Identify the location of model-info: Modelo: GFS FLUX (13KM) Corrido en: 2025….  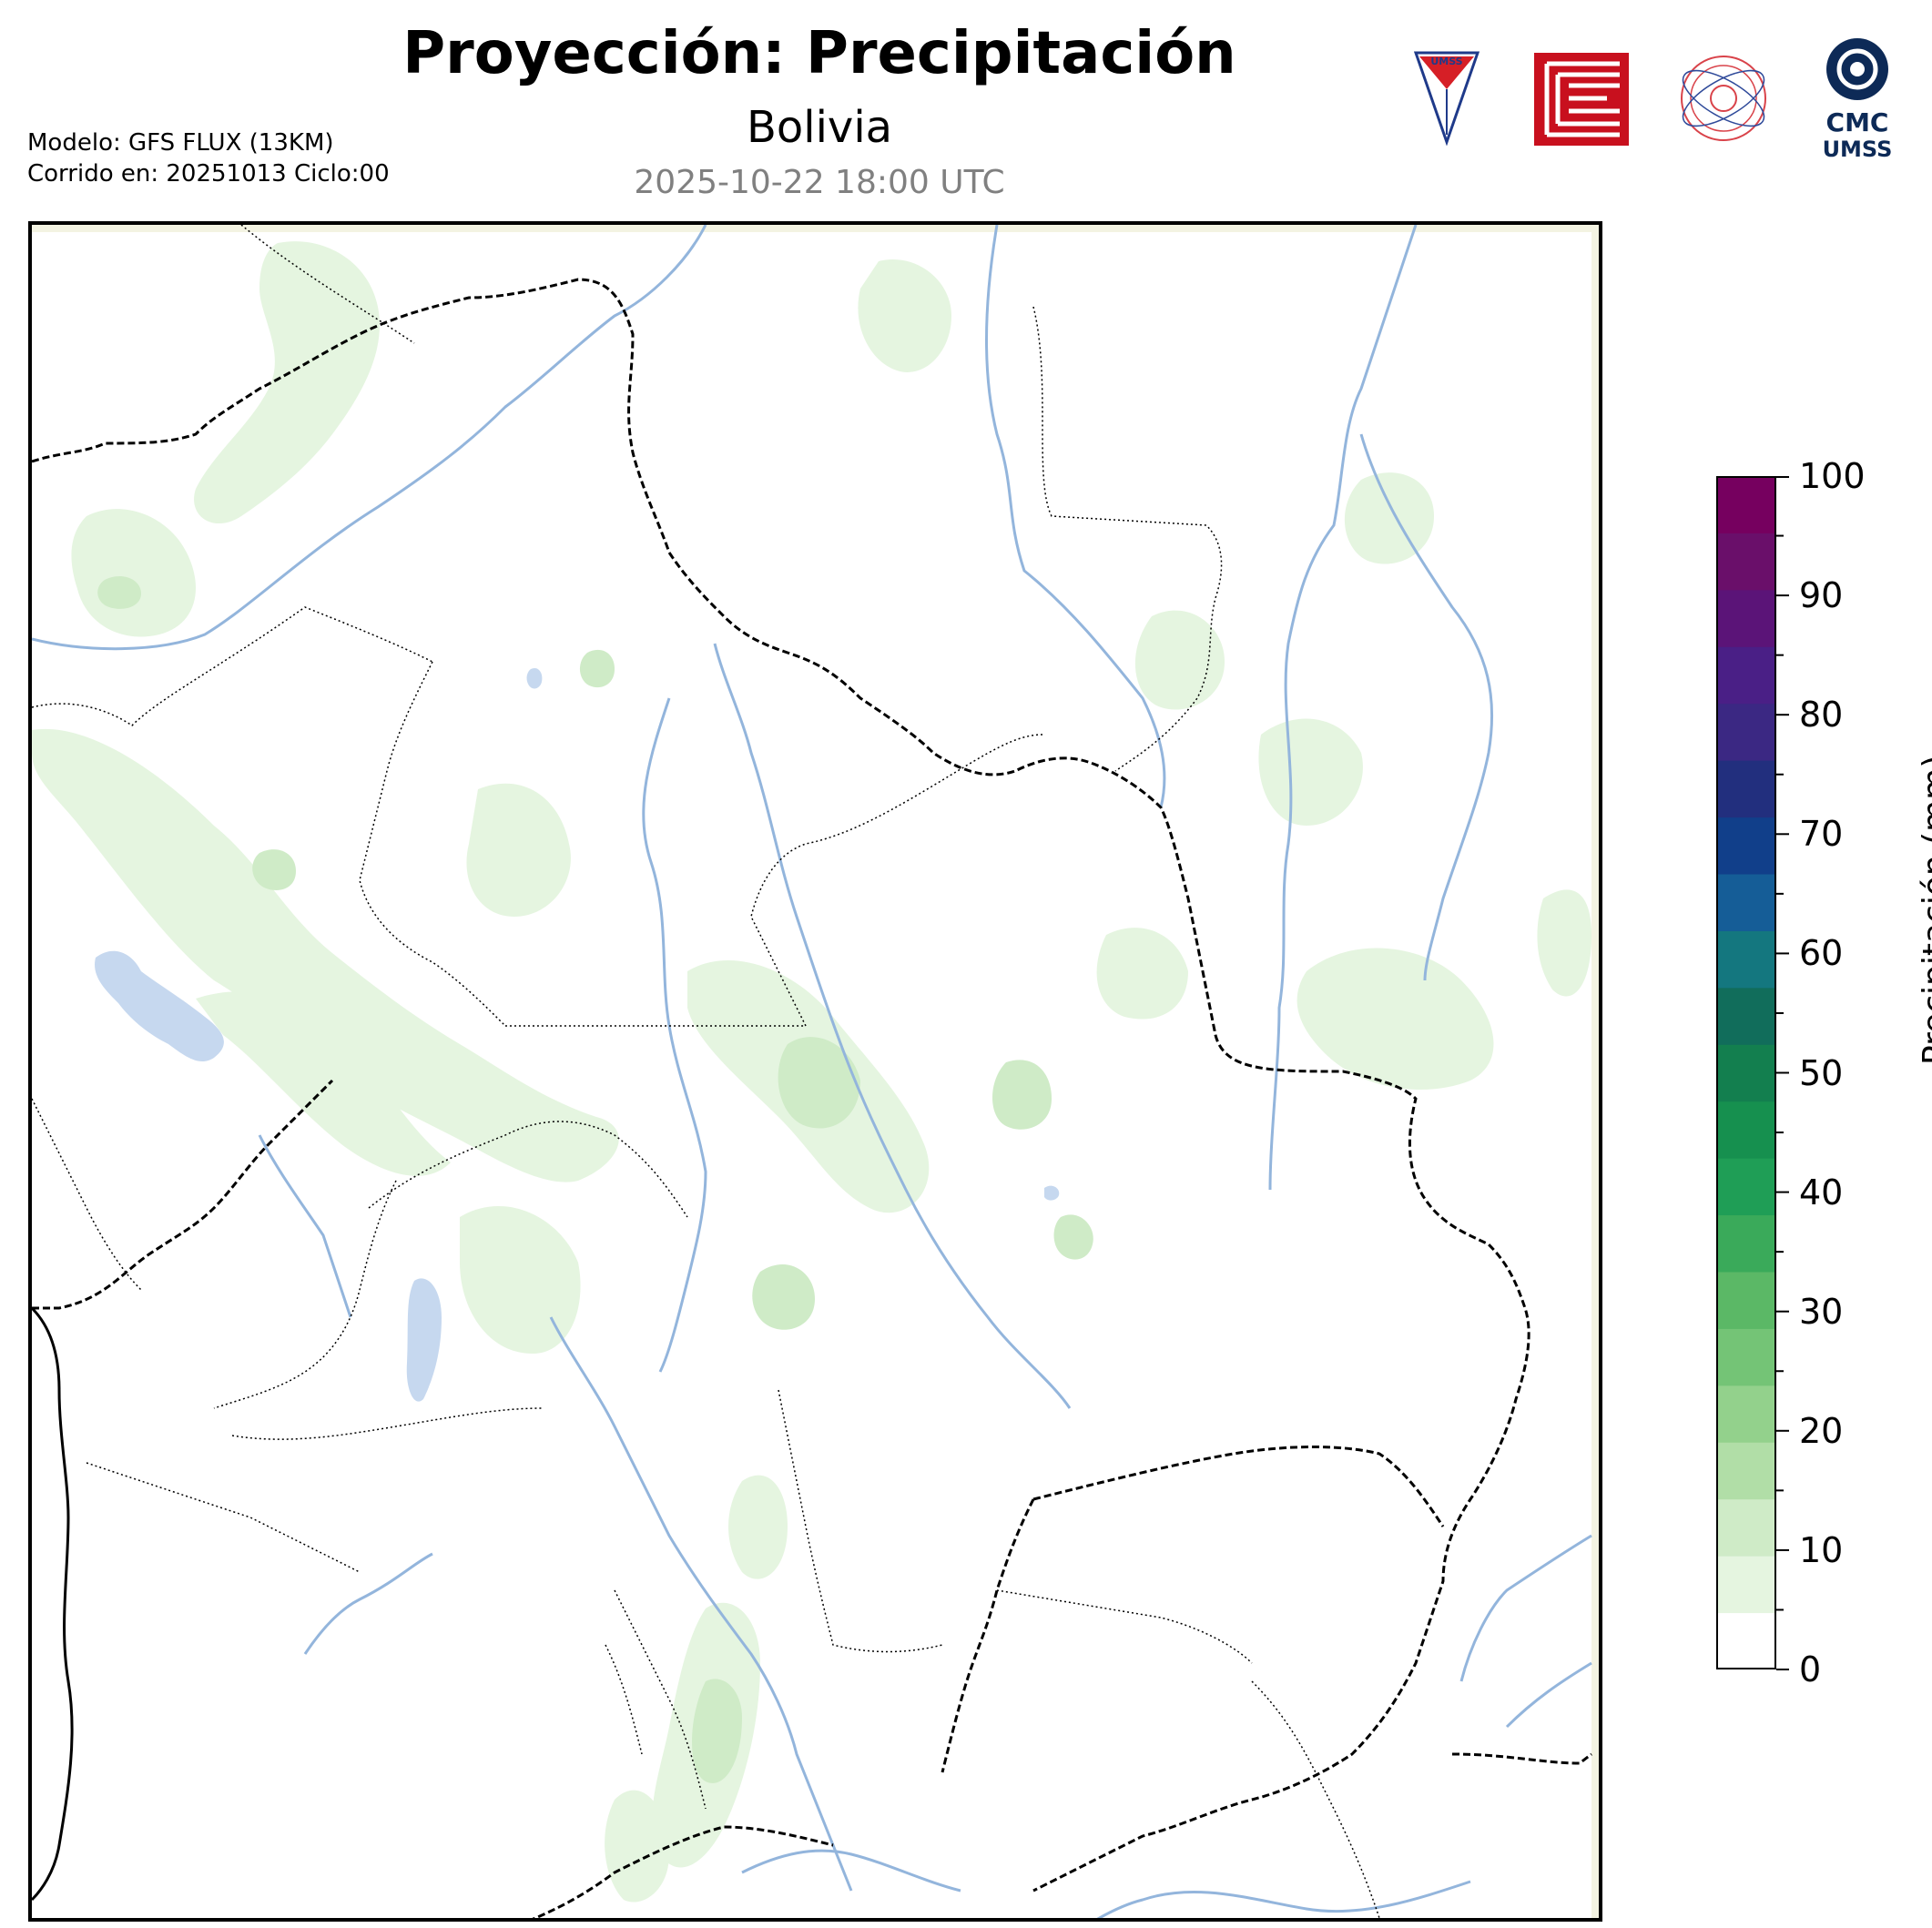
(208, 158).